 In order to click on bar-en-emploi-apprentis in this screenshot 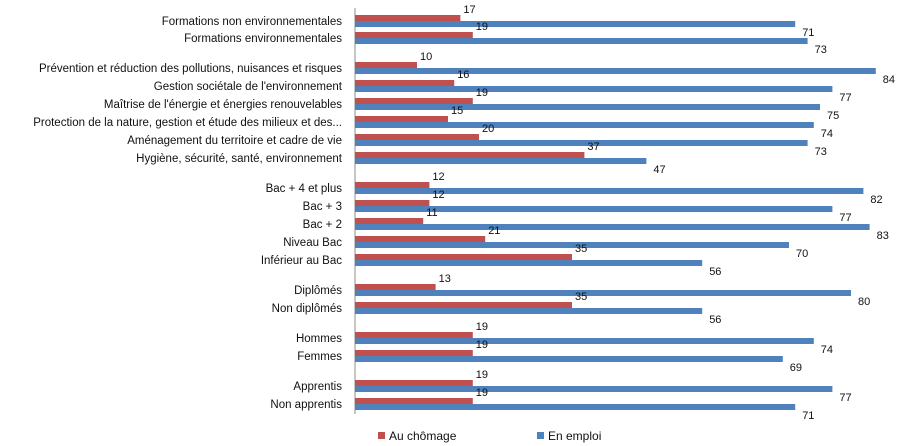, I will do `click(594, 389)`.